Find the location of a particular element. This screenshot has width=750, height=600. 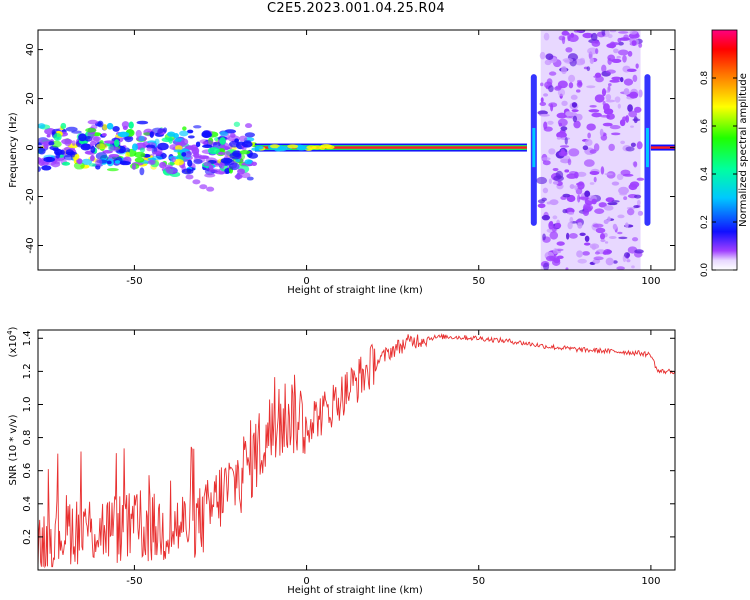

colorbar-tick-label: 0.8 is located at coordinates (705, 78).